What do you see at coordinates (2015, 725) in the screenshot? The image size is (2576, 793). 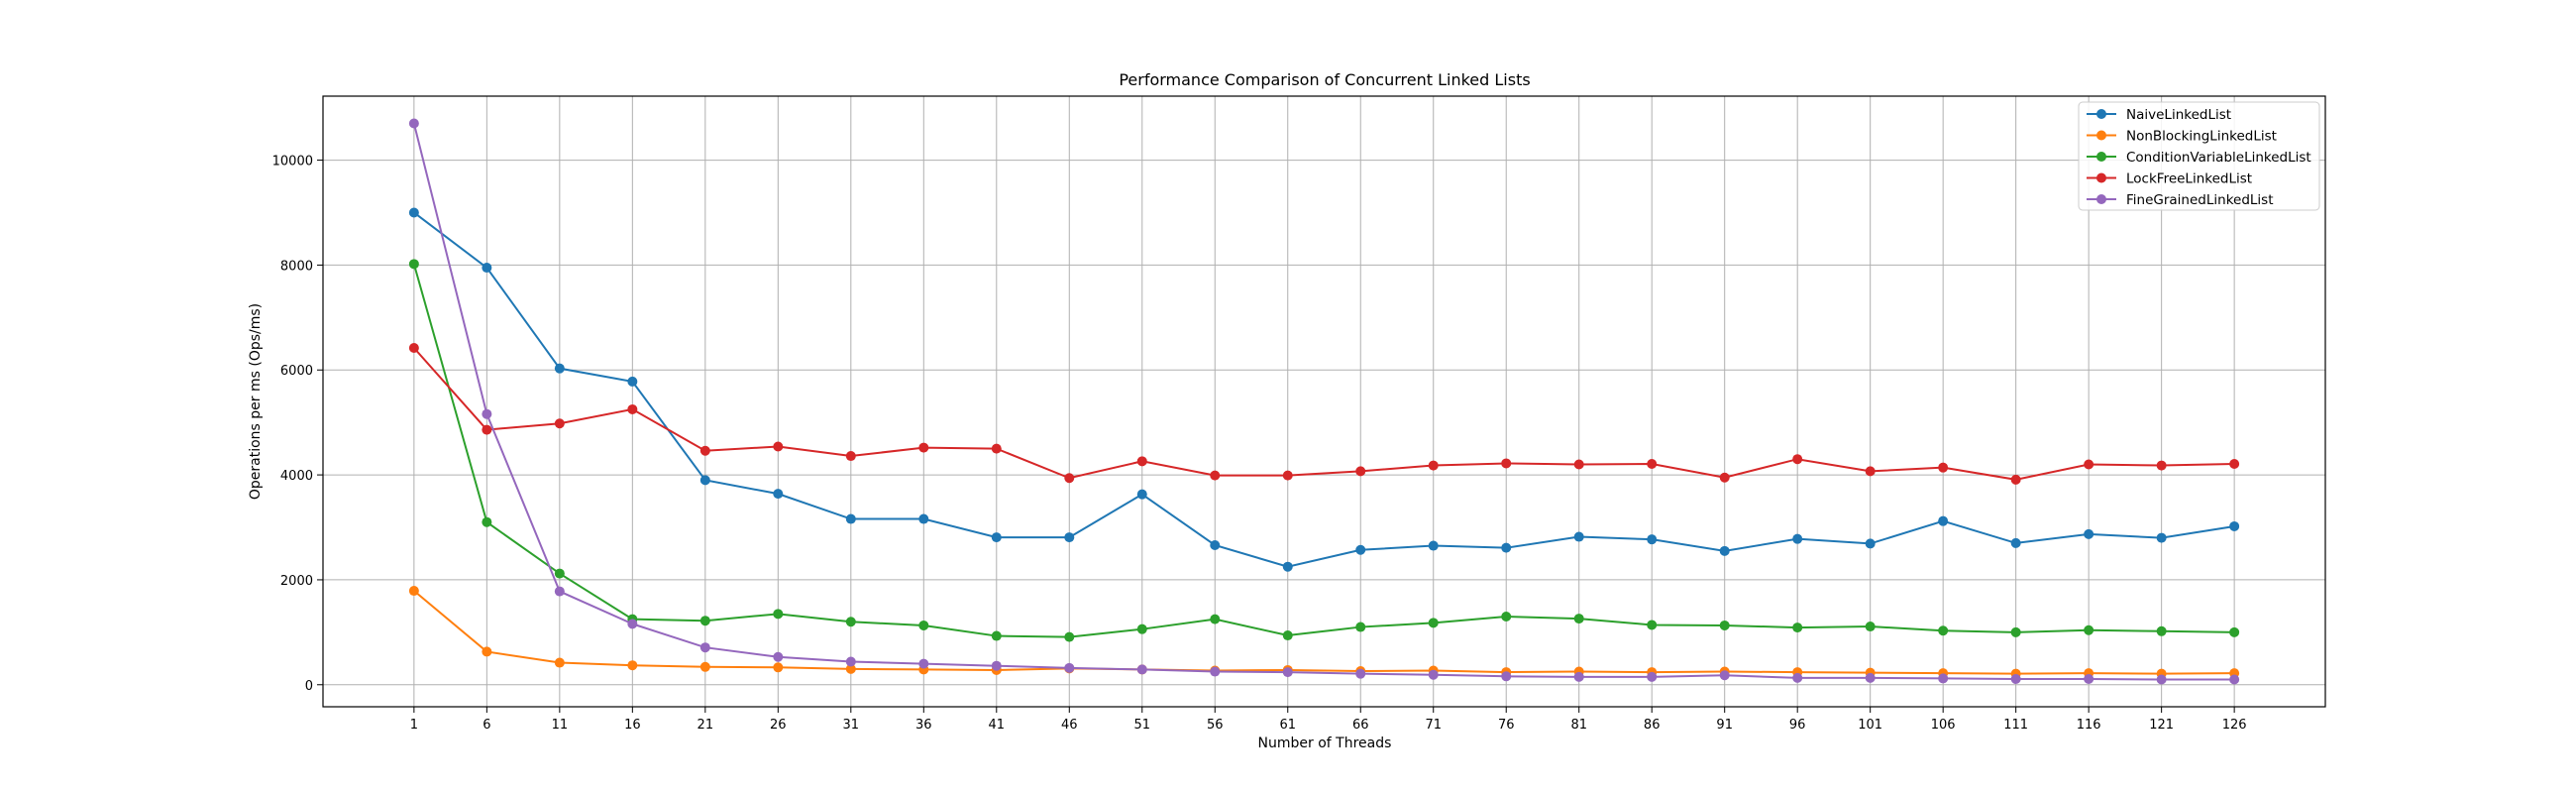 I see `x-tick-label: 111` at bounding box center [2015, 725].